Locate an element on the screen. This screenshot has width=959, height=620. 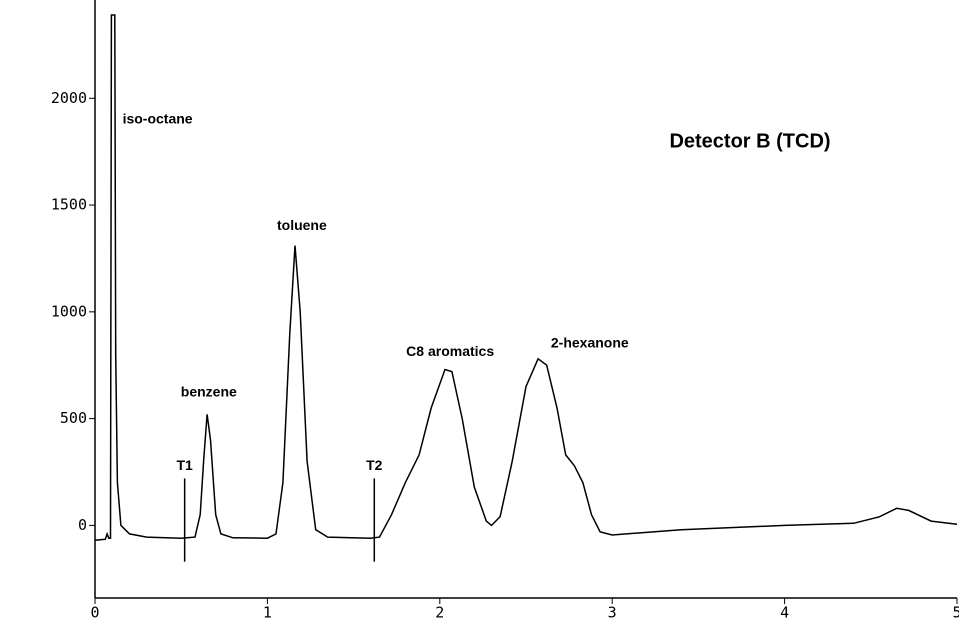
x-tick-label: 1 is located at coordinates (267, 612).